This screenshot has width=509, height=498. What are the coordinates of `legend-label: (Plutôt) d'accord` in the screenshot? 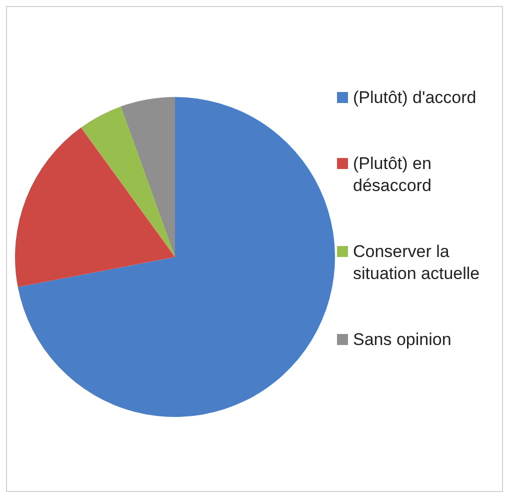 It's located at (414, 98).